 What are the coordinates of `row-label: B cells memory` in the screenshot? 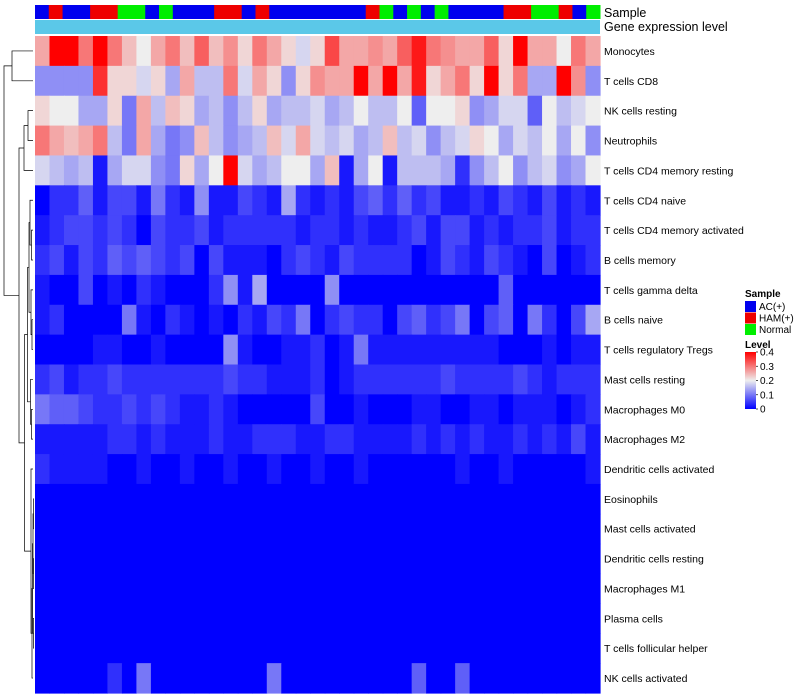 It's located at (640, 261).